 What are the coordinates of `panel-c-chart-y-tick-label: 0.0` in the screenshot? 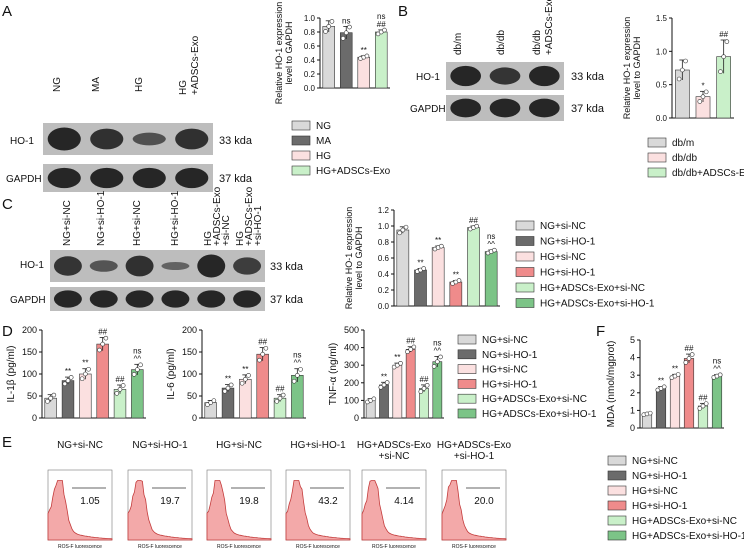 It's located at (384, 306).